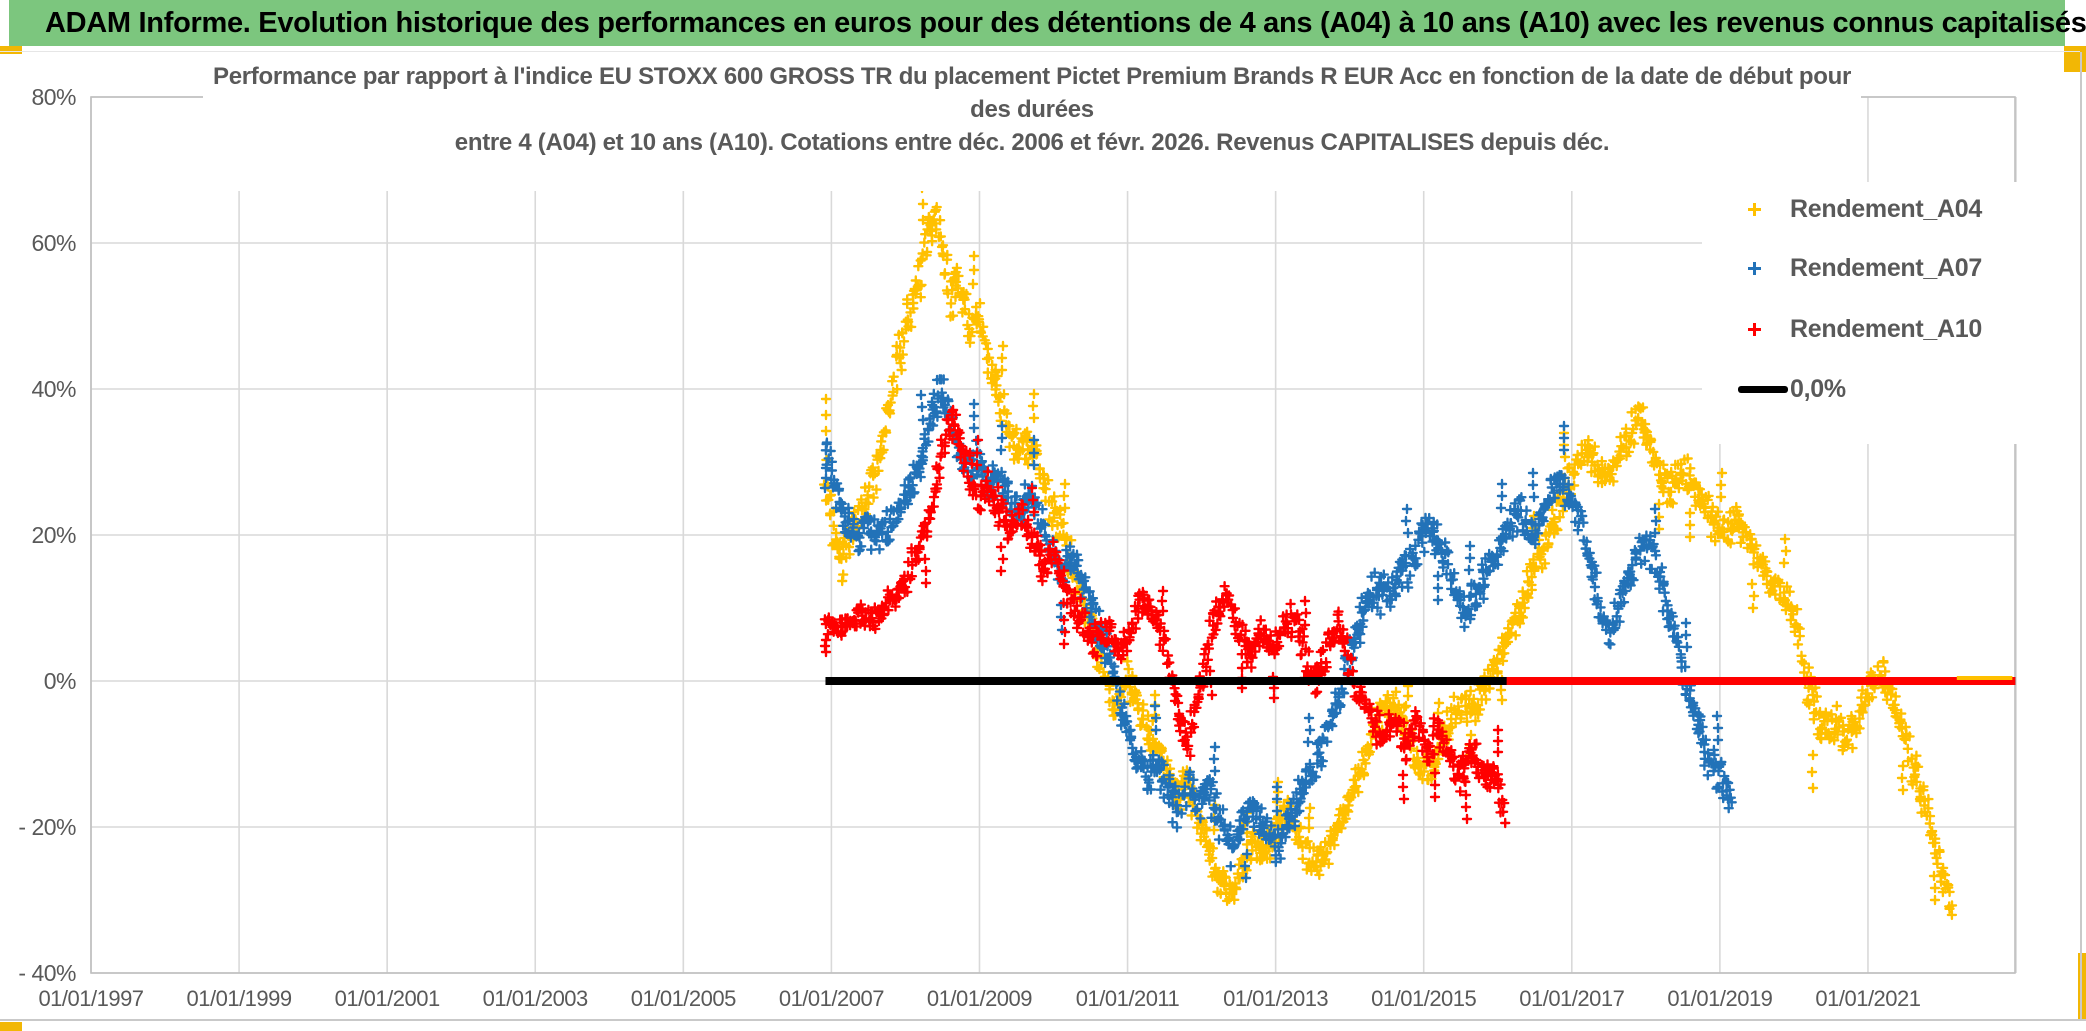  I want to click on x-axis-tick-label: 01/01/2021, so click(1868, 998).